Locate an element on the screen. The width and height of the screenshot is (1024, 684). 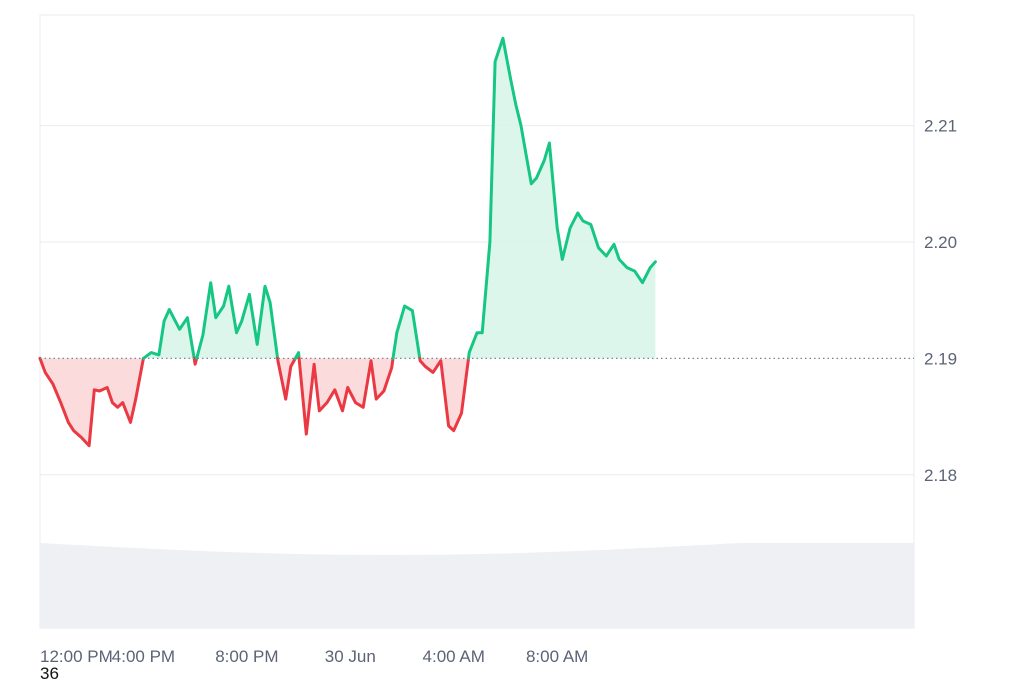
x-tick-label: 4:00 AM is located at coordinates (454, 656).